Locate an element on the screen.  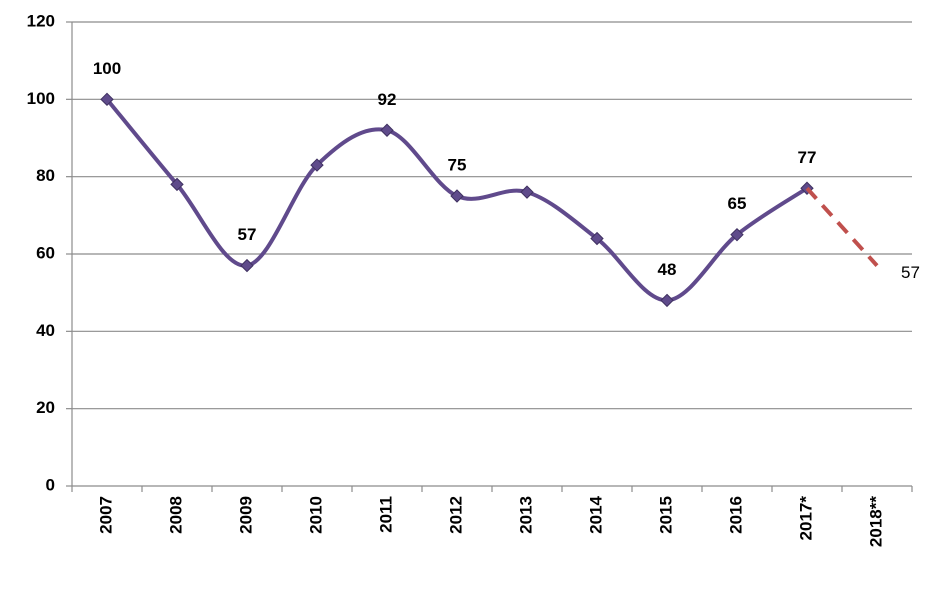
x-tick-label: 2009 is located at coordinates (245, 515).